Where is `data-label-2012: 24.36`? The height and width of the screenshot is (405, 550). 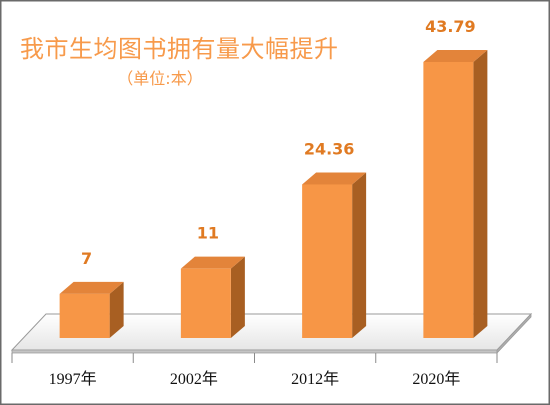
data-label-2012: 24.36 is located at coordinates (329, 148).